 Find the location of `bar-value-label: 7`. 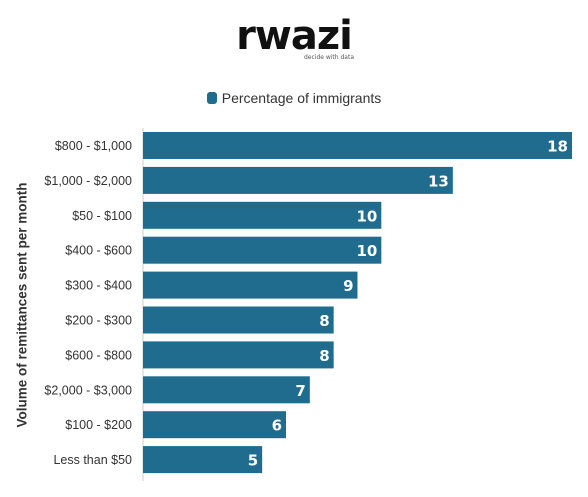

bar-value-label: 7 is located at coordinates (300, 391).